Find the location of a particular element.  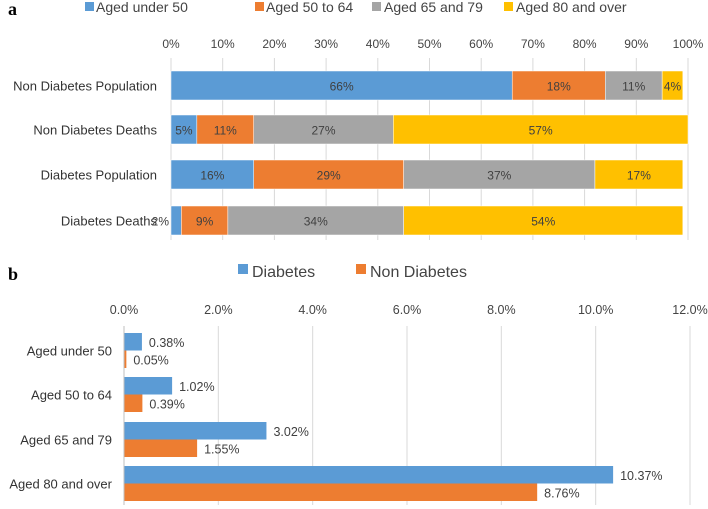

tick-a-4: 40% is located at coordinates (378, 44).